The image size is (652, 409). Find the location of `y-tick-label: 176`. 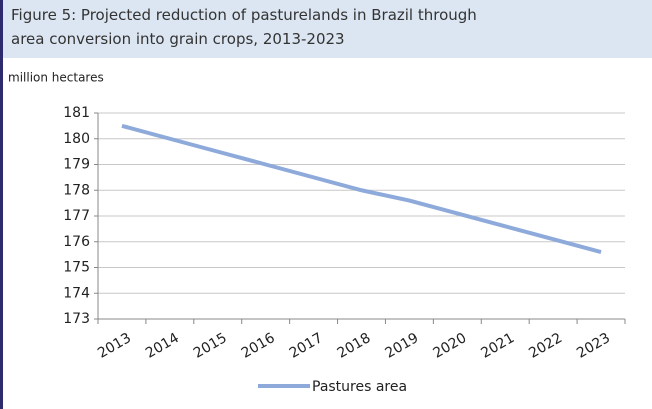

y-tick-label: 176 is located at coordinates (76, 242).